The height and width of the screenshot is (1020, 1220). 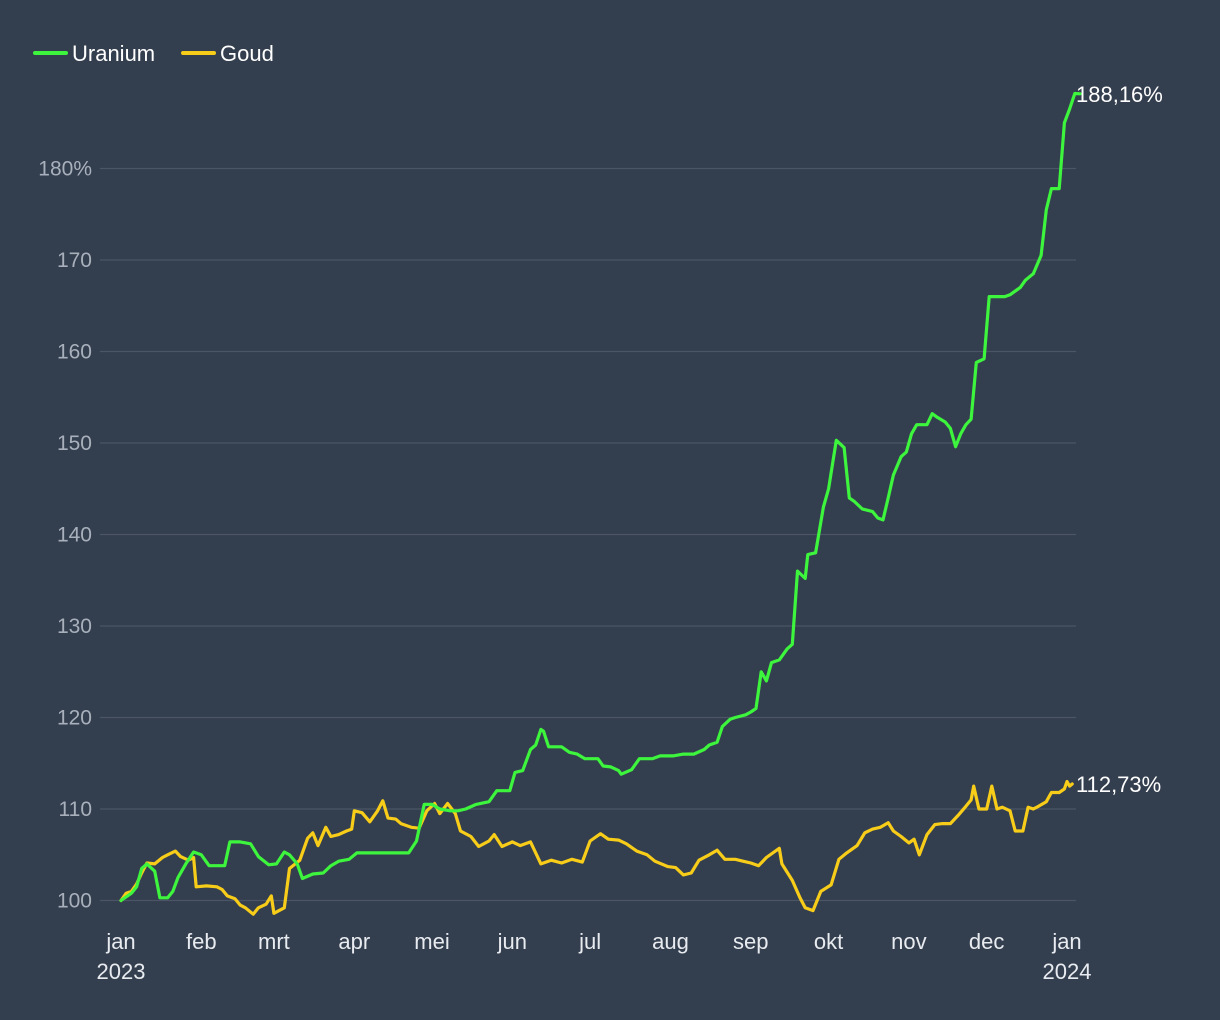 I want to click on x-tick-label-feb-1: feb, so click(x=201, y=941).